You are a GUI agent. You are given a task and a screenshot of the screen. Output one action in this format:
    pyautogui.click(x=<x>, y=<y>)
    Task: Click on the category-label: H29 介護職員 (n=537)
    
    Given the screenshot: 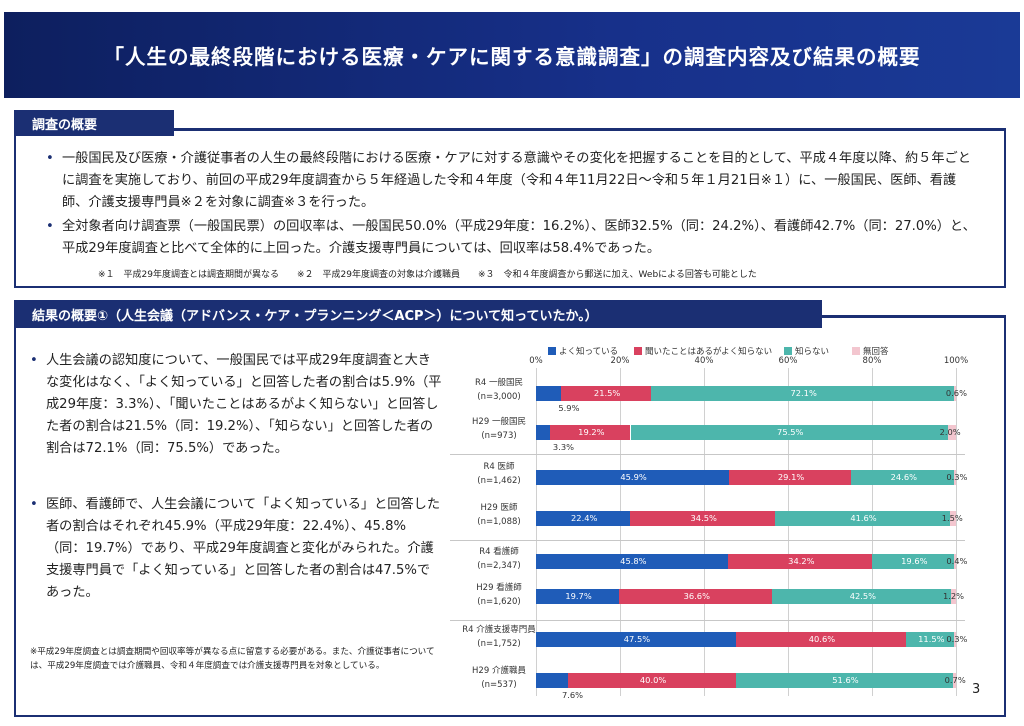 What is the action you would take?
    pyautogui.click(x=499, y=678)
    